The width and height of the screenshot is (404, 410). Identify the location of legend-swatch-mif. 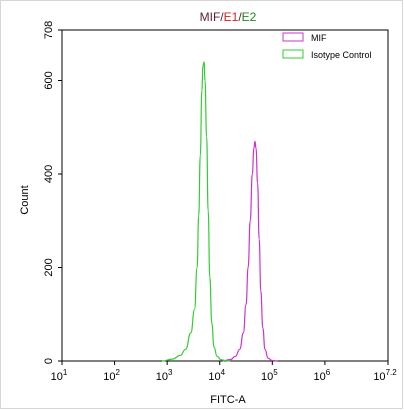
(293, 37).